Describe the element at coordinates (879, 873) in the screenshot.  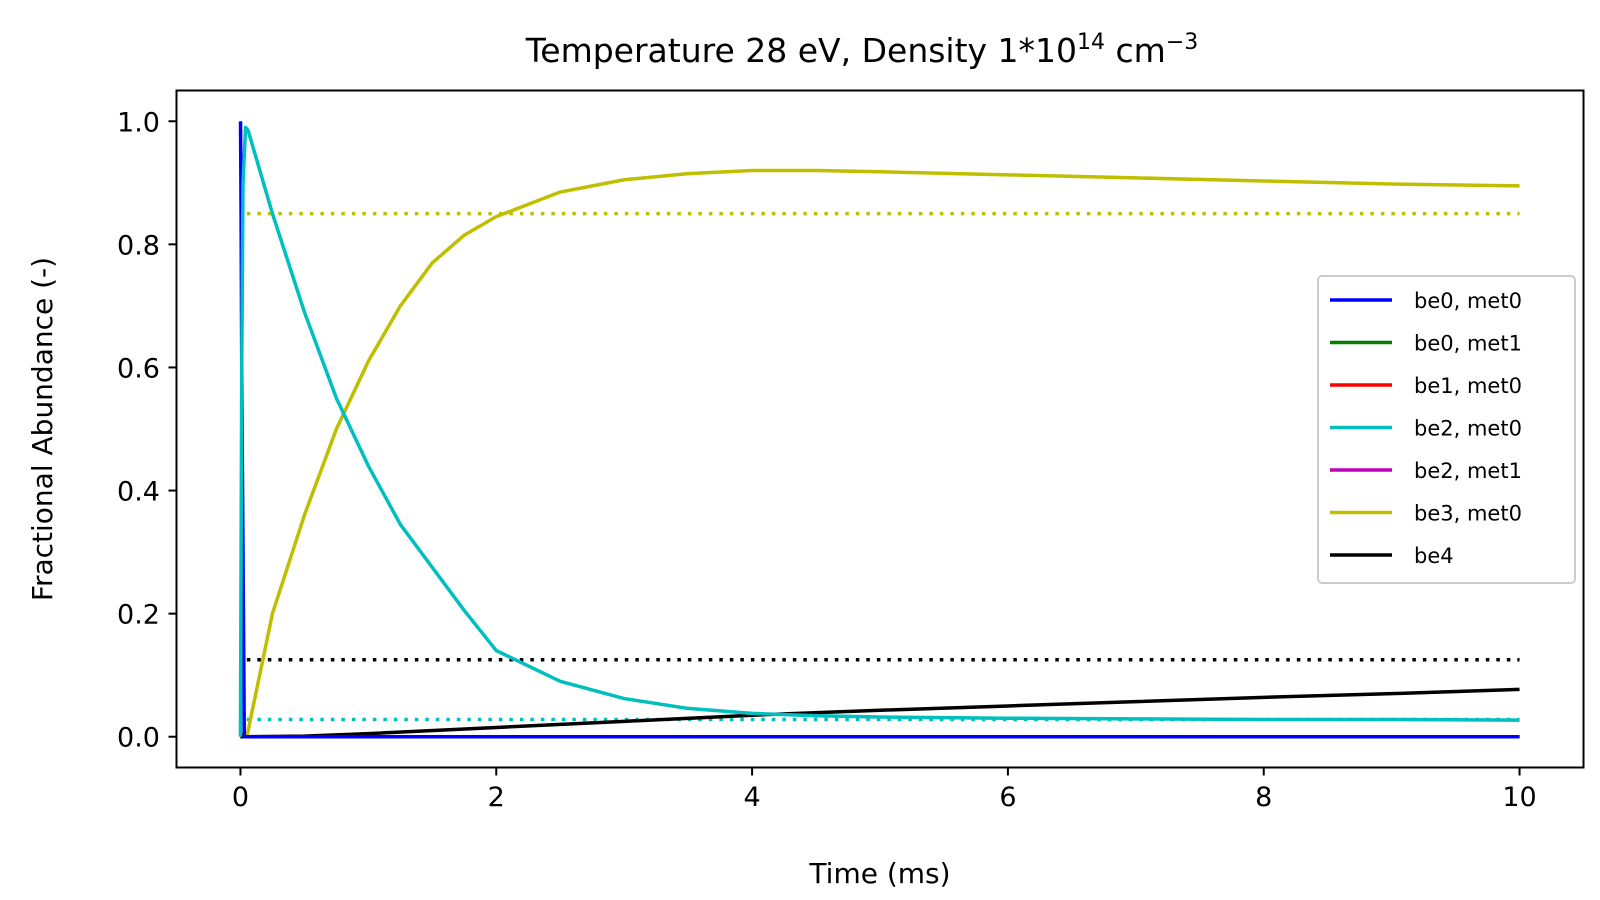
I see `x-axis-label: Time (ms)` at that location.